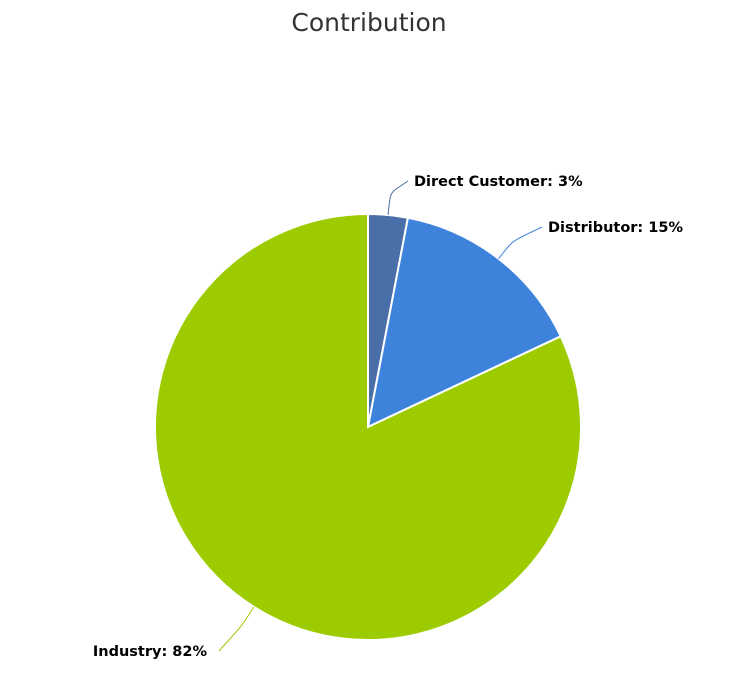  I want to click on label-connector-industry, so click(236, 629).